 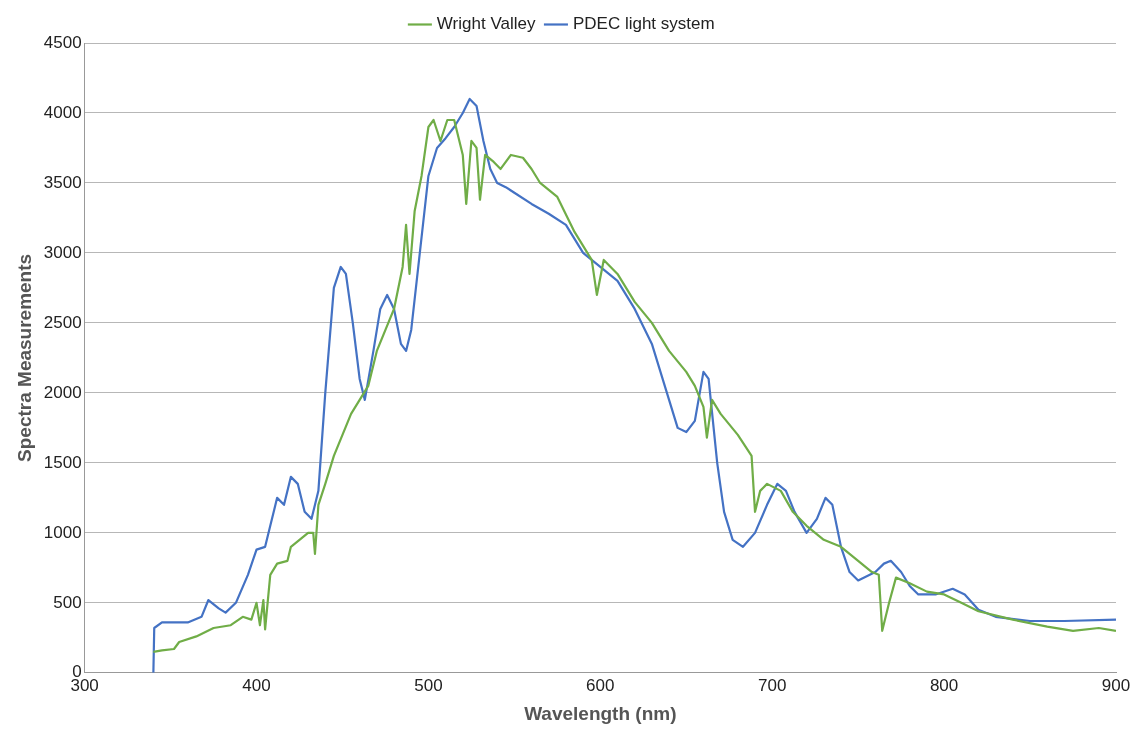 I want to click on y-tick-label: 4500, so click(x=62, y=42).